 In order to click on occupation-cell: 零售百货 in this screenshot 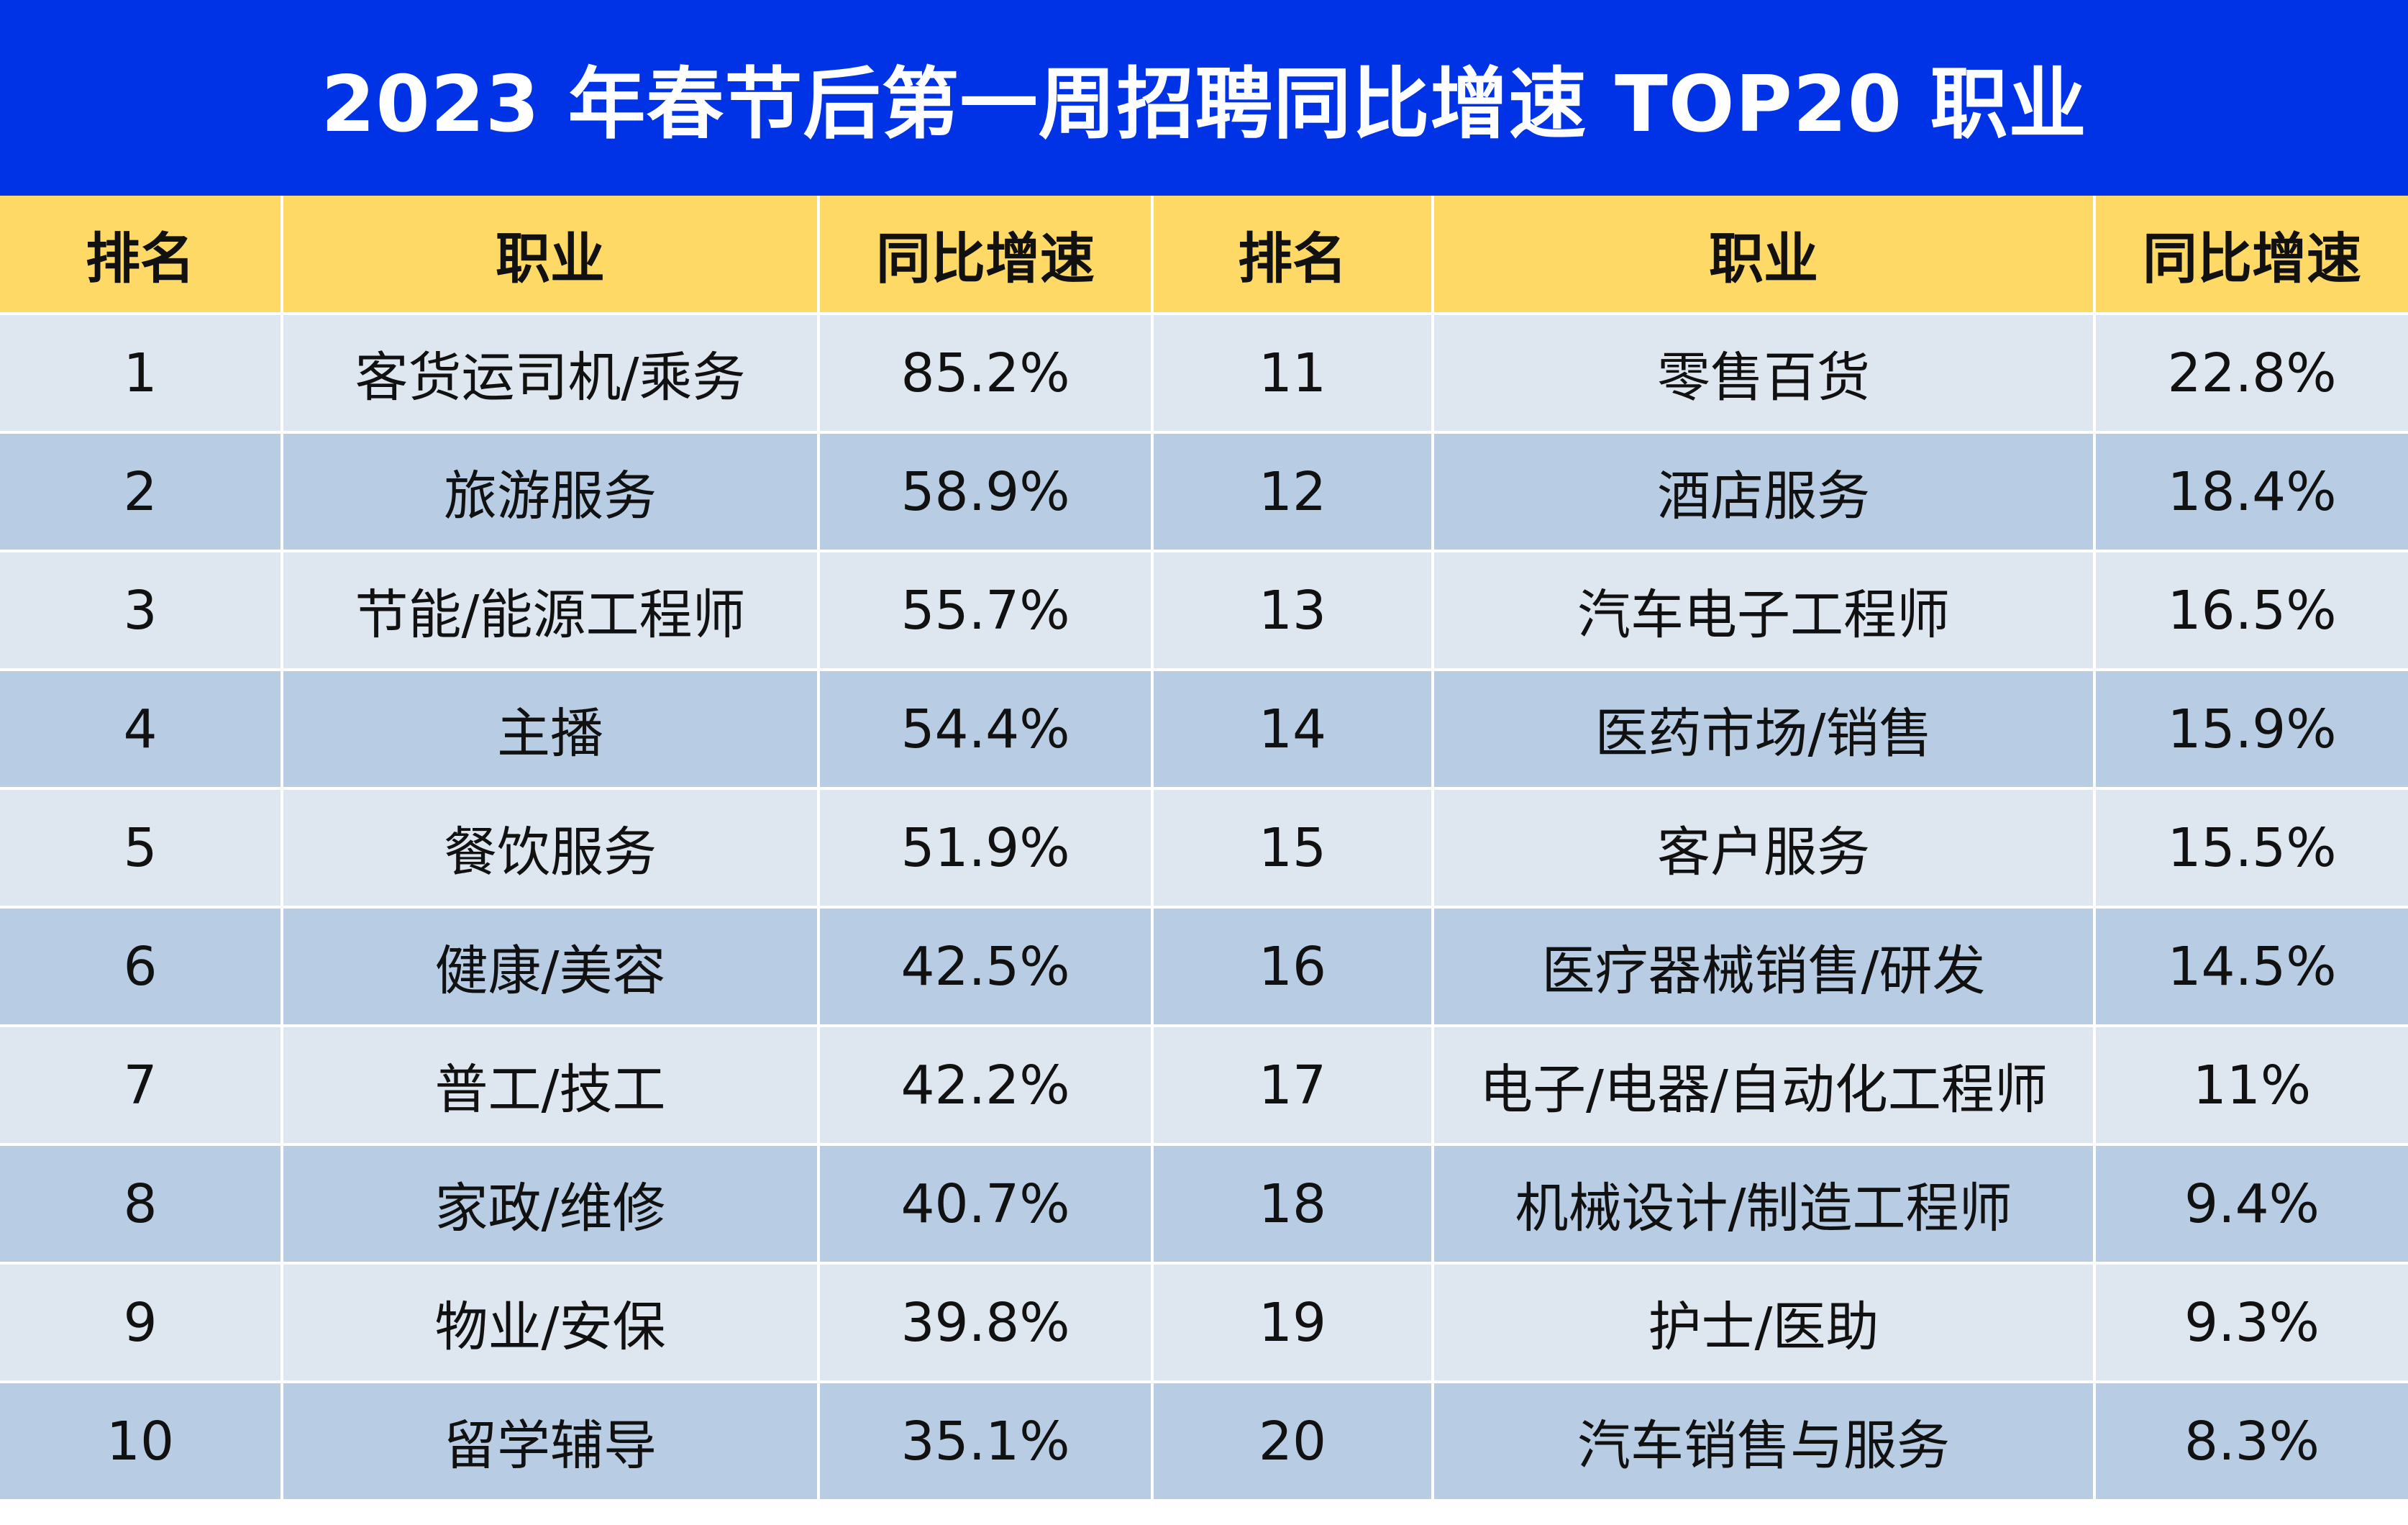, I will do `click(1764, 374)`.